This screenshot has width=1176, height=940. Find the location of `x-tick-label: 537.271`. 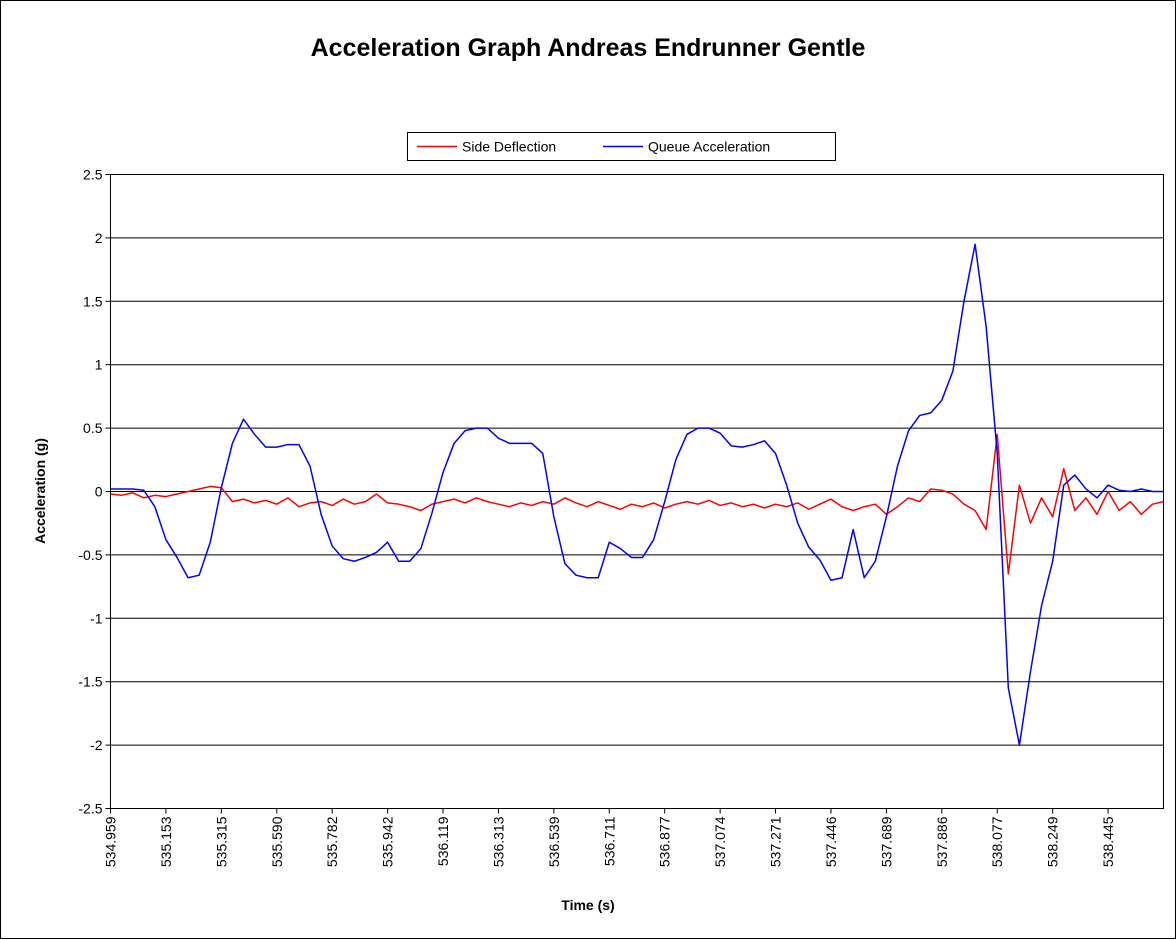

x-tick-label: 537.271 is located at coordinates (776, 841).